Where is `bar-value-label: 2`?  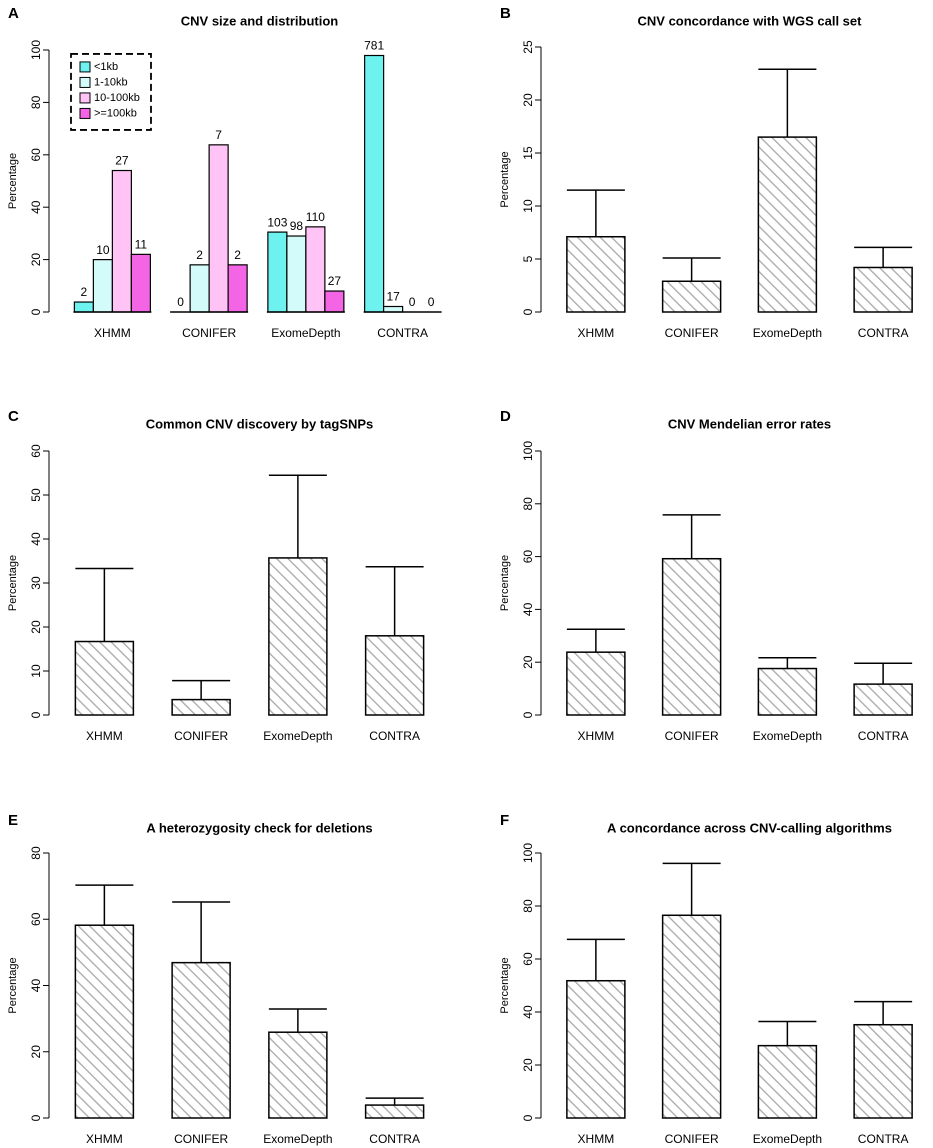
bar-value-label: 2 is located at coordinates (199, 255).